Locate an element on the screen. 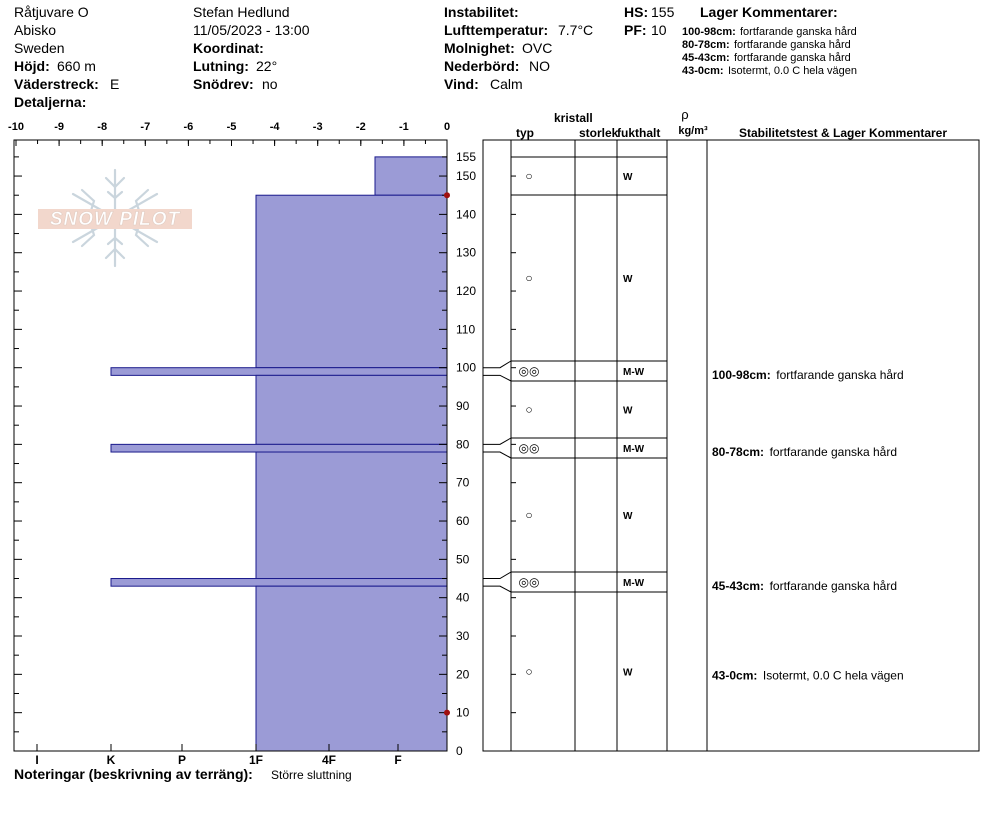 Image resolution: width=994 pixels, height=840 pixels. height-tick-label: 60 is located at coordinates (463, 521).